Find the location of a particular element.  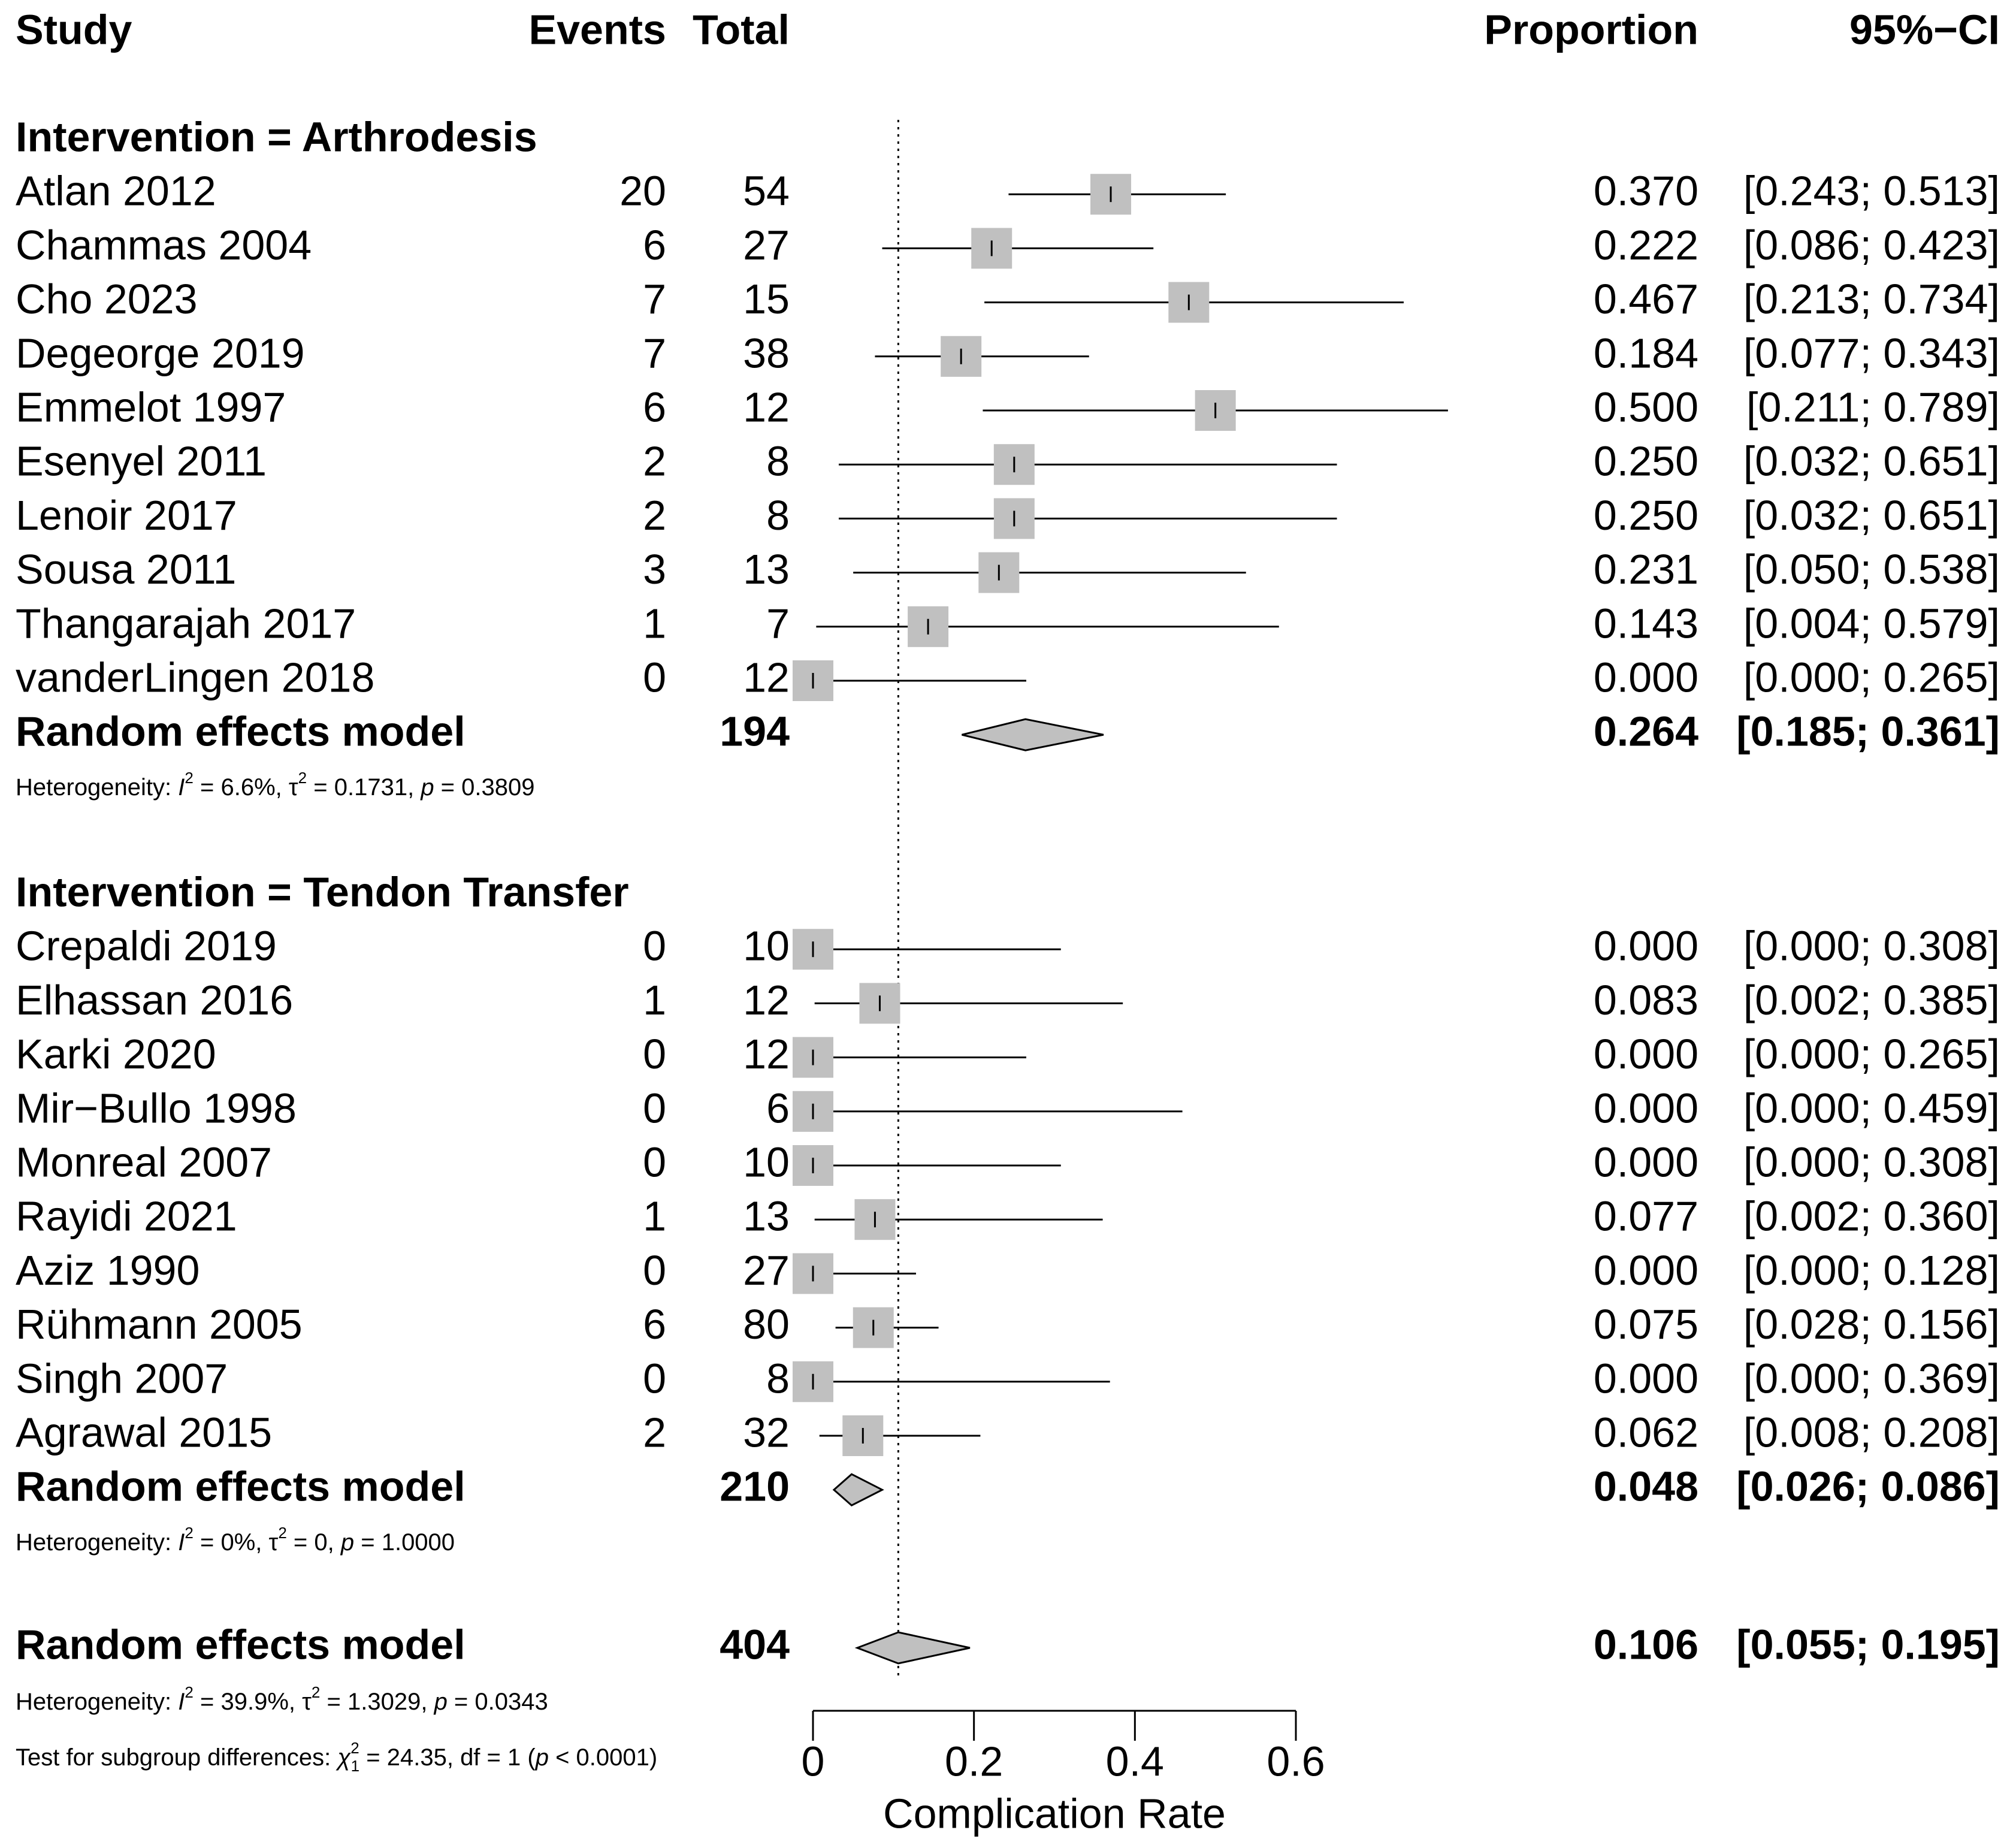

study-total: 12 is located at coordinates (766, 407).